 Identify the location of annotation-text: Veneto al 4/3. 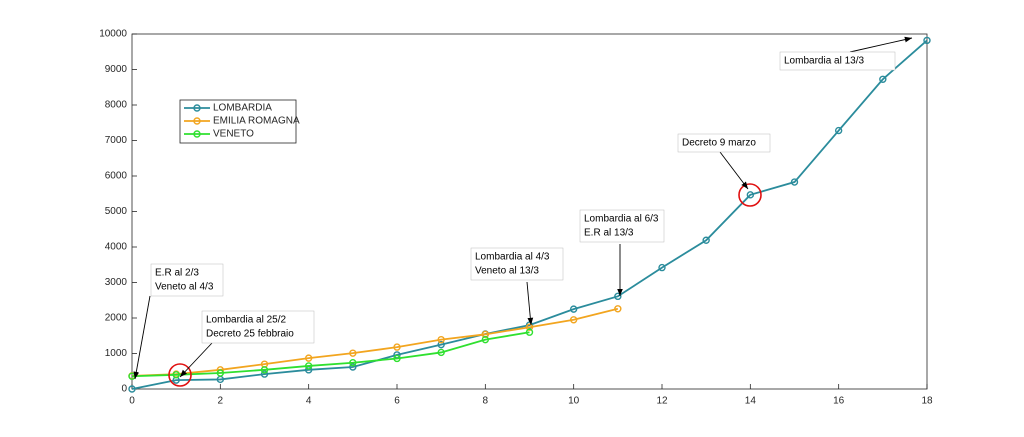
(184, 287).